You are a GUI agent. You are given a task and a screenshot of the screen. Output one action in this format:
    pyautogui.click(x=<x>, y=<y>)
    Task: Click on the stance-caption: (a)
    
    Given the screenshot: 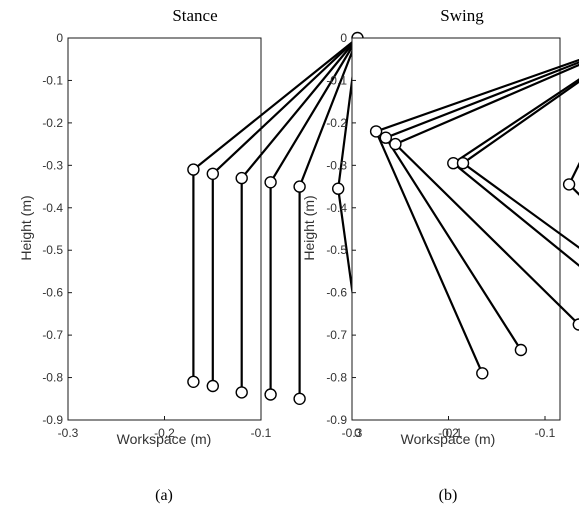 What is the action you would take?
    pyautogui.click(x=164, y=495)
    